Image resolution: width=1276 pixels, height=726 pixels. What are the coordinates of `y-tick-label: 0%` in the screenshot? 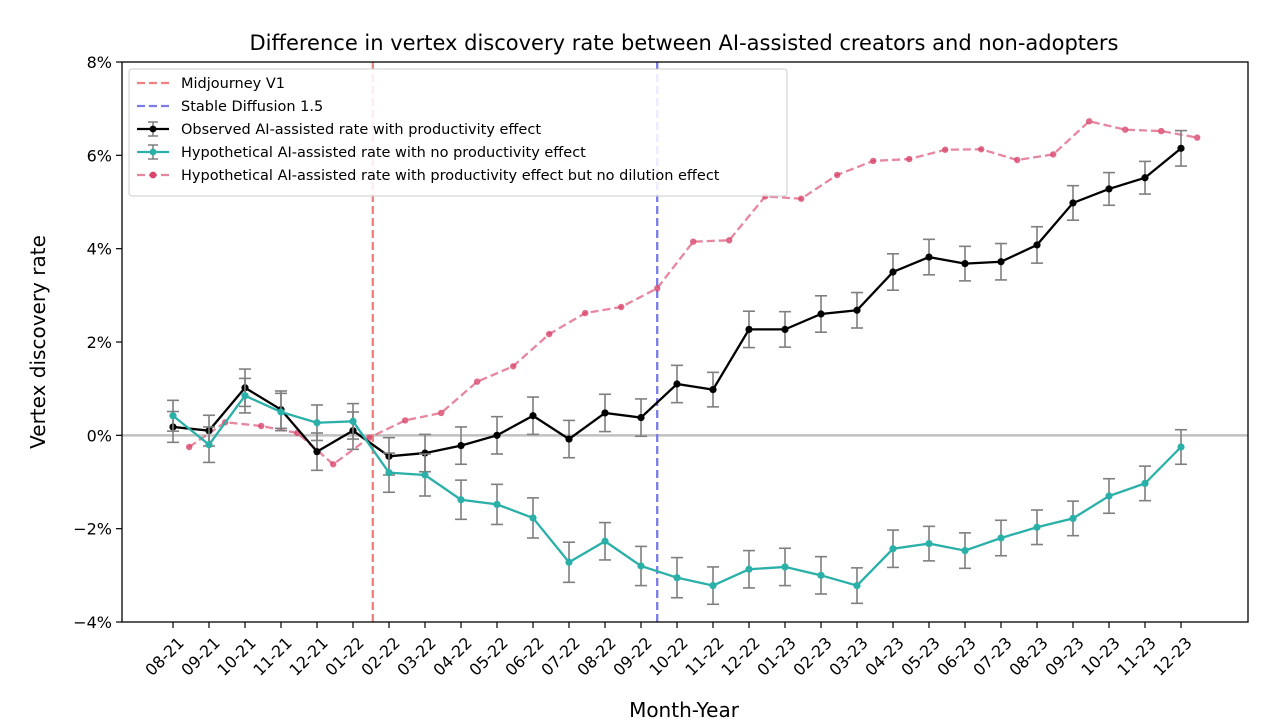 It's located at (99, 435).